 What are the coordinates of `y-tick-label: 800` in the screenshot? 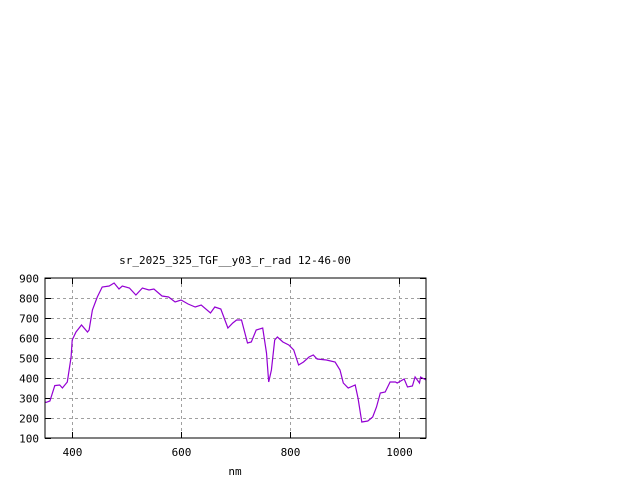 It's located at (29, 299).